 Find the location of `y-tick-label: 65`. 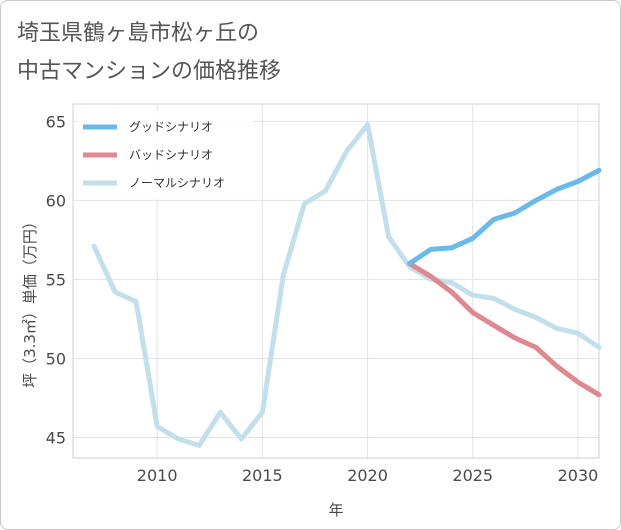

y-tick-label: 65 is located at coordinates (56, 121).